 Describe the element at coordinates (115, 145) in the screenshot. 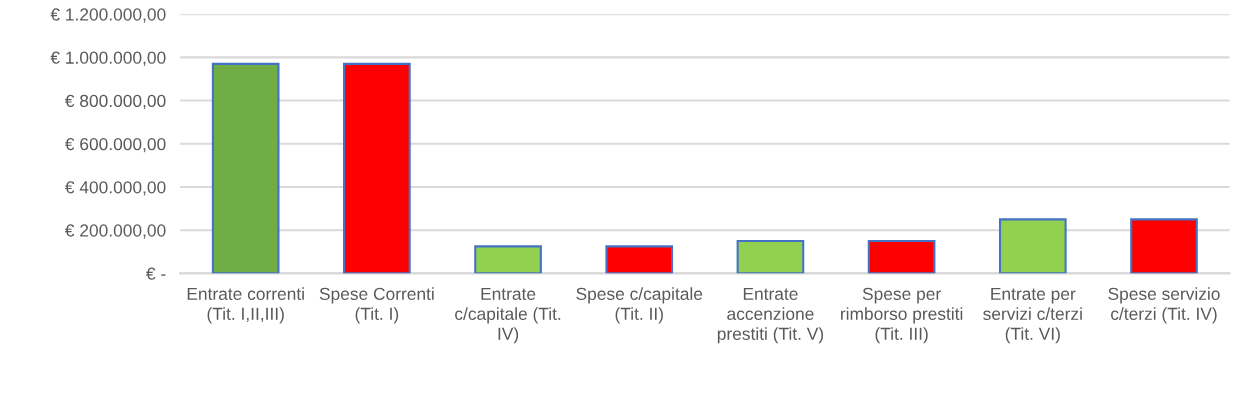

I see `y-tick-label: € 600.000,00` at that location.